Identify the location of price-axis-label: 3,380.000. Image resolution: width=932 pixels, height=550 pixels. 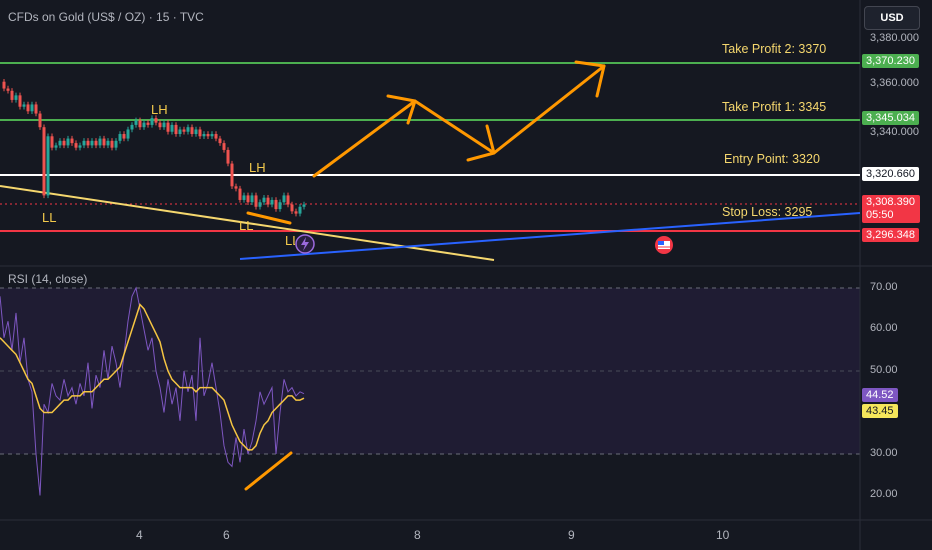
(894, 38).